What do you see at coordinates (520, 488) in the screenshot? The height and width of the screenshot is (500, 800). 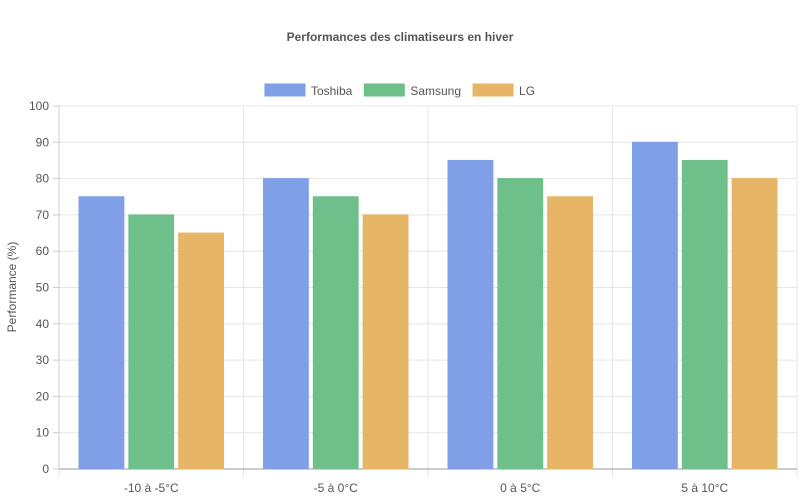 I see `x-tick-label: 0 à 5°C` at bounding box center [520, 488].